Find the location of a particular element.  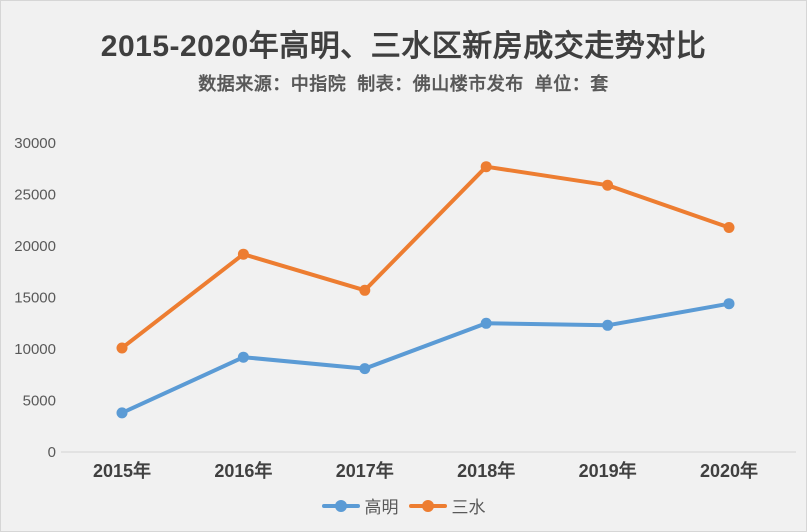

legend-item: 三水 is located at coordinates (447, 505).